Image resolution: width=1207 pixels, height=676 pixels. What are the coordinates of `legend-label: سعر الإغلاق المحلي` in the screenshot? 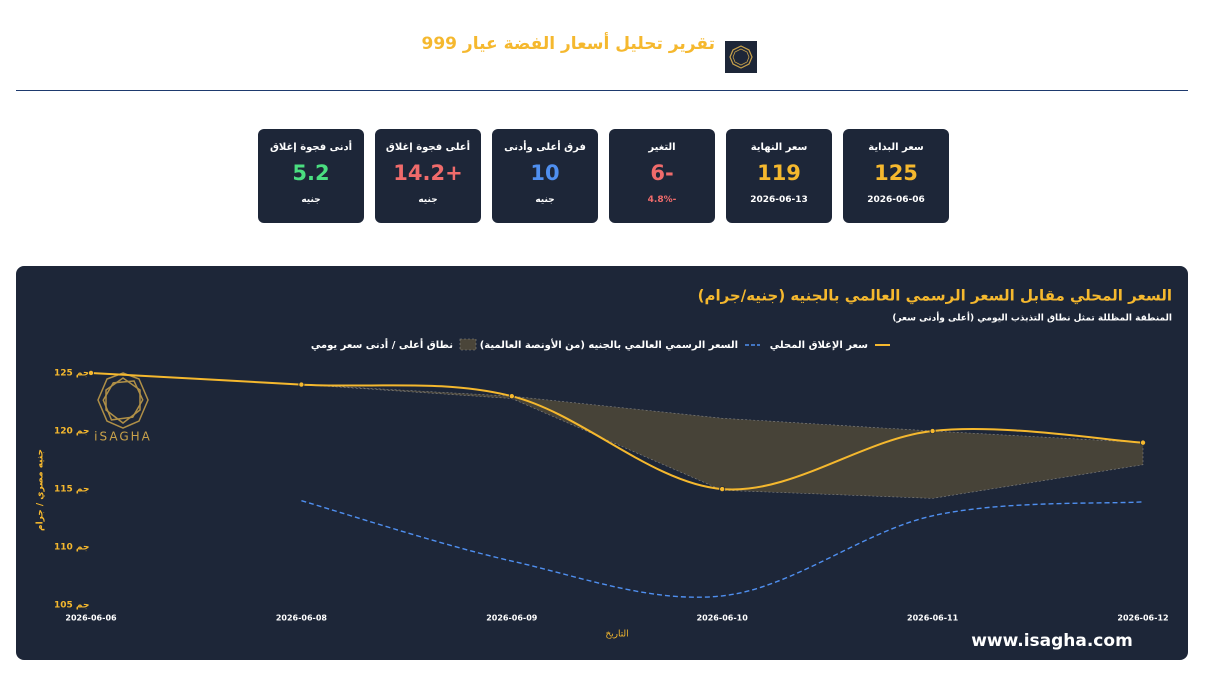 It's located at (819, 345).